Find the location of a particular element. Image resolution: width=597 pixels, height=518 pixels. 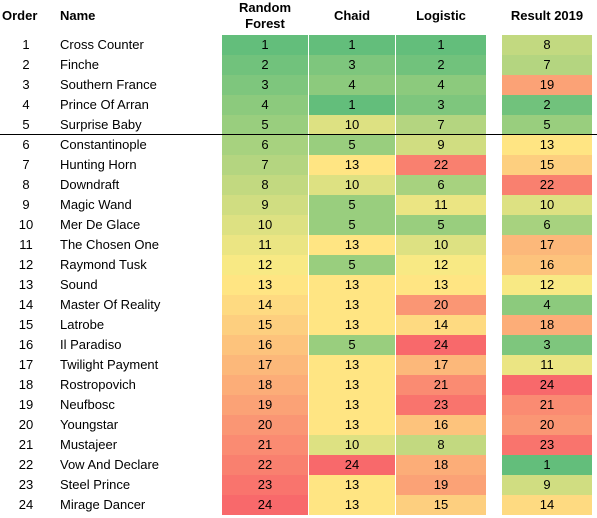

logistic-cell: 10 is located at coordinates (441, 245).